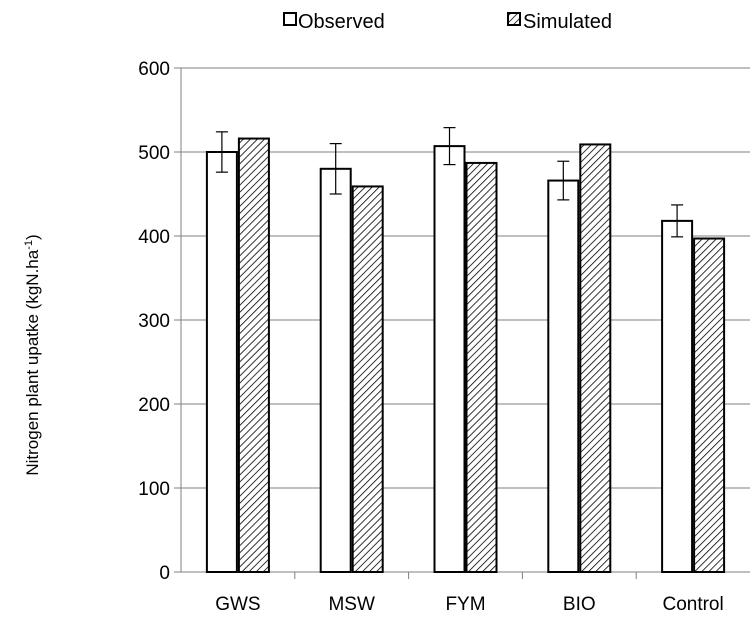 Image resolution: width=750 pixels, height=628 pixels. What do you see at coordinates (465, 604) in the screenshot?
I see `x-tick-label-fym: FYM` at bounding box center [465, 604].